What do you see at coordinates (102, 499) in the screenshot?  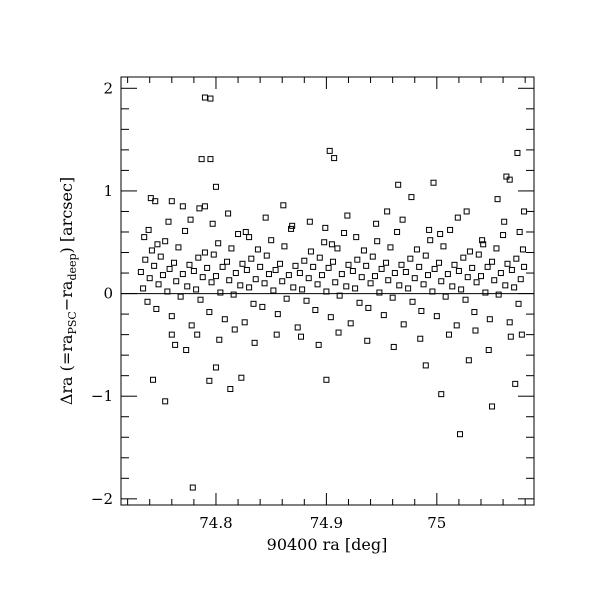 I see `y-tick-label: −2` at bounding box center [102, 499].